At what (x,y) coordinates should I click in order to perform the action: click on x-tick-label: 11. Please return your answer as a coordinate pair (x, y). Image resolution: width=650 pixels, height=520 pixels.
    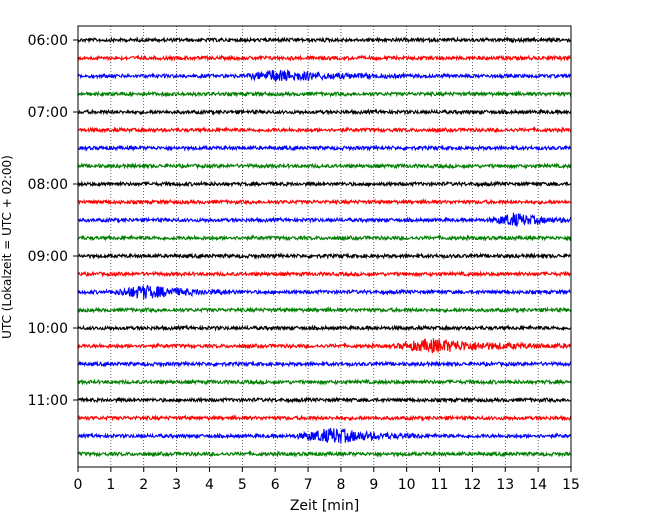
    Looking at the image, I should click on (440, 485).